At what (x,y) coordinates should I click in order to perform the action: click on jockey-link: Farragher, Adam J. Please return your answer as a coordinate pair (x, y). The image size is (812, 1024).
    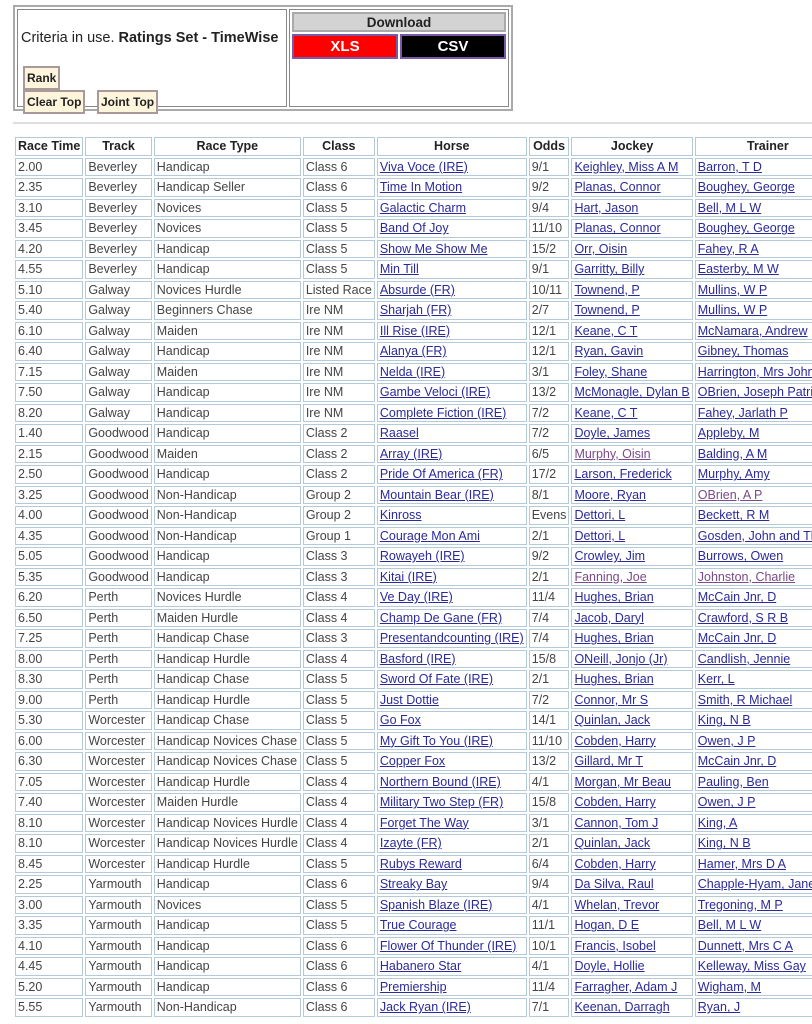
    Looking at the image, I should click on (626, 986).